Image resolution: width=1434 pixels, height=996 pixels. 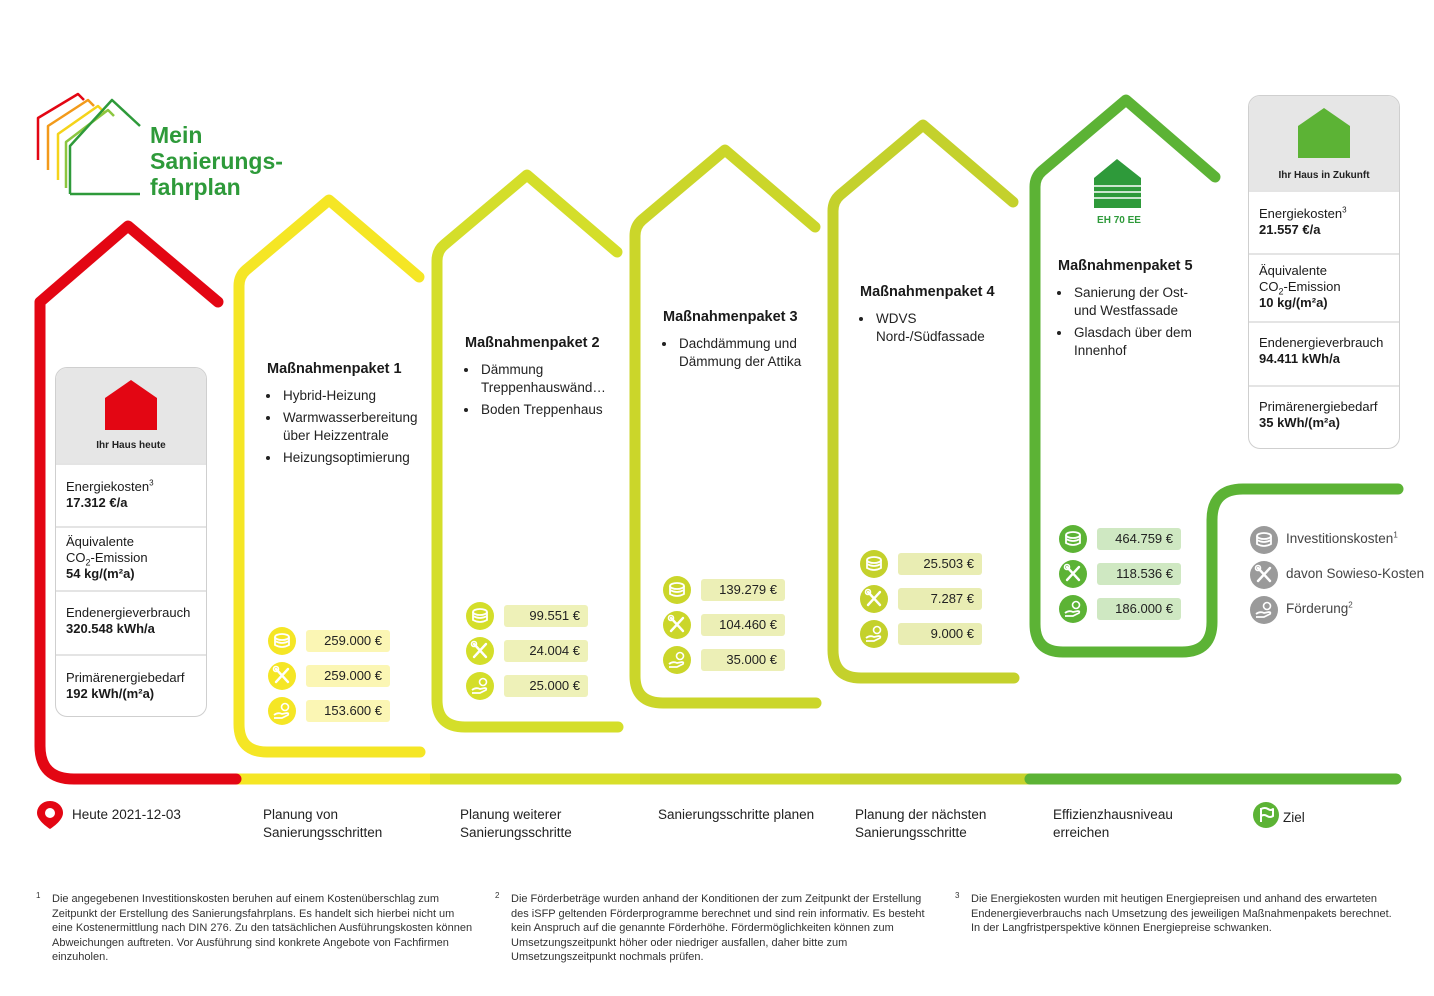 I want to click on package-3-measures: Dachdämmung und Dämmung der Attika, so click(x=738, y=353).